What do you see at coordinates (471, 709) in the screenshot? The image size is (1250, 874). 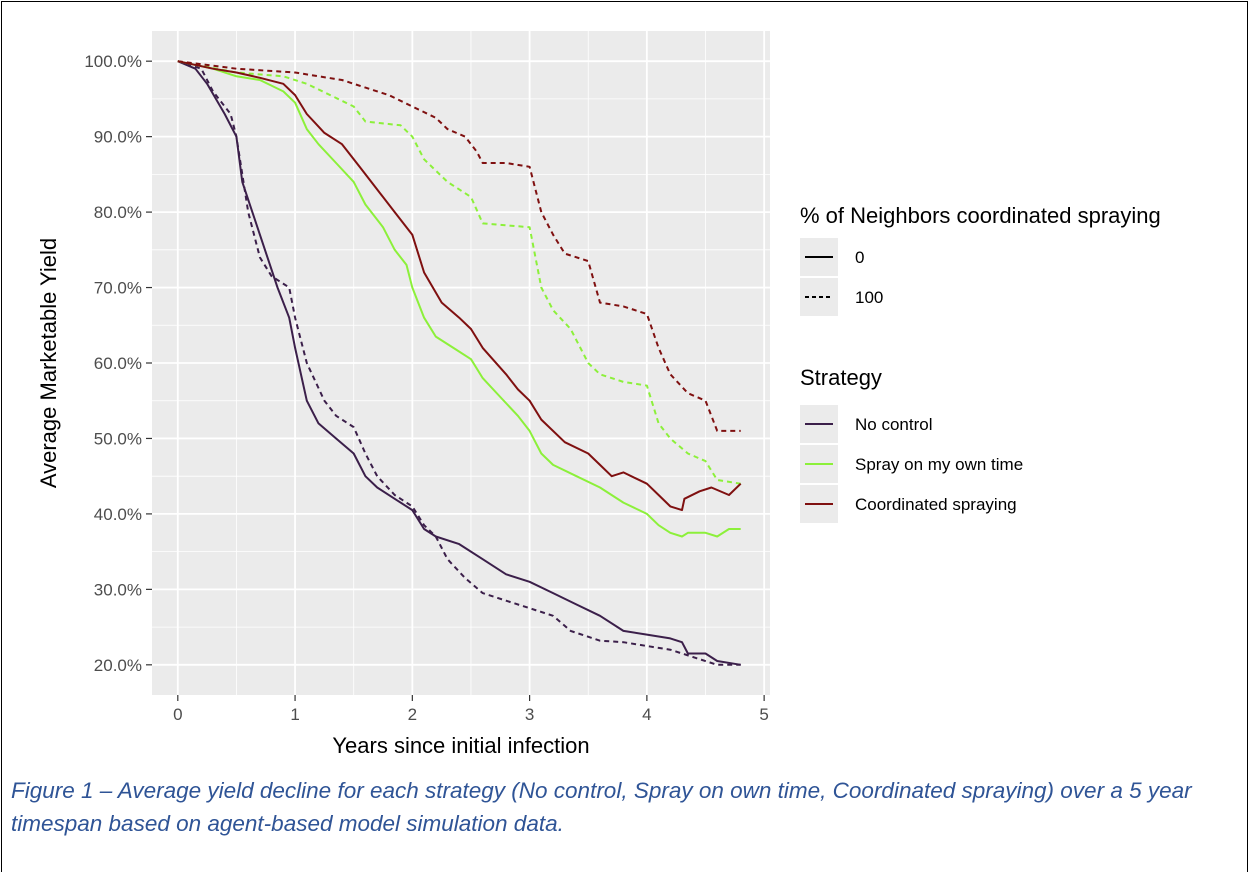 I see `x-axis: 0 1 2 3 4 5` at bounding box center [471, 709].